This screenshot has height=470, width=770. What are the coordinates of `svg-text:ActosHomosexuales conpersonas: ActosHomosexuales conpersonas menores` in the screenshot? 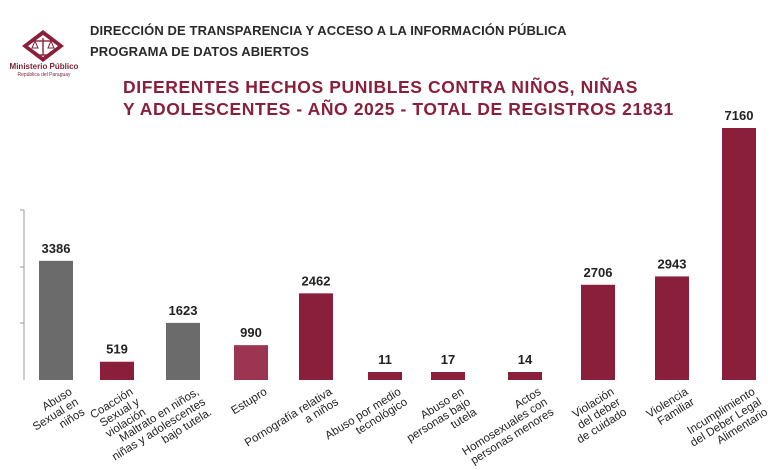 It's located at (505, 427).